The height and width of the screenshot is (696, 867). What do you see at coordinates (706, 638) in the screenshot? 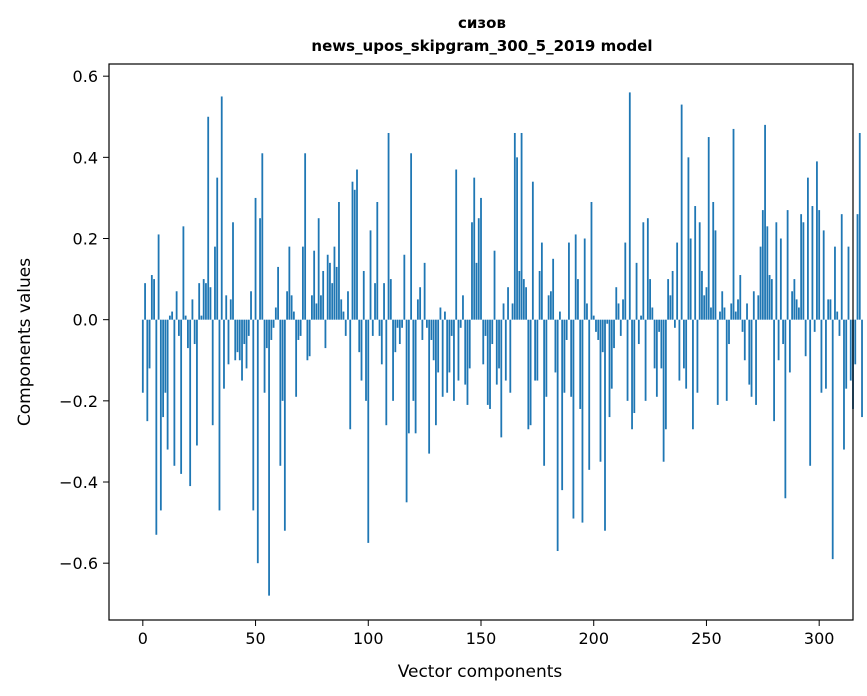
I see `x-tick-label: 250` at bounding box center [706, 638].